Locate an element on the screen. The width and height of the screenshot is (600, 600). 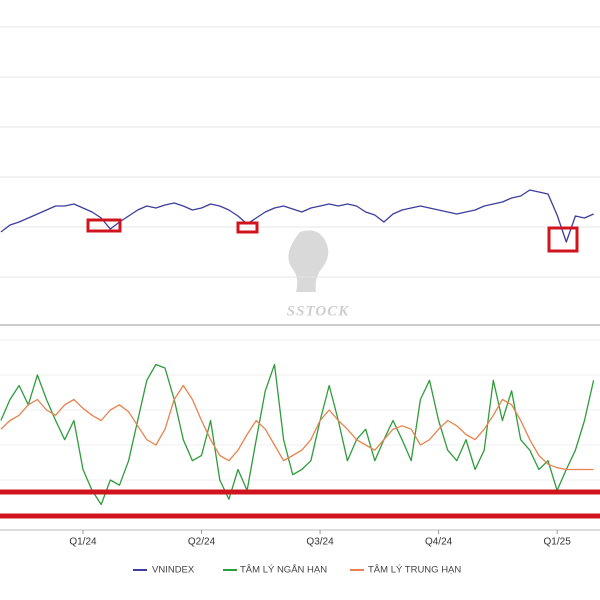
x-tick-label: Q2/24 is located at coordinates (202, 542).